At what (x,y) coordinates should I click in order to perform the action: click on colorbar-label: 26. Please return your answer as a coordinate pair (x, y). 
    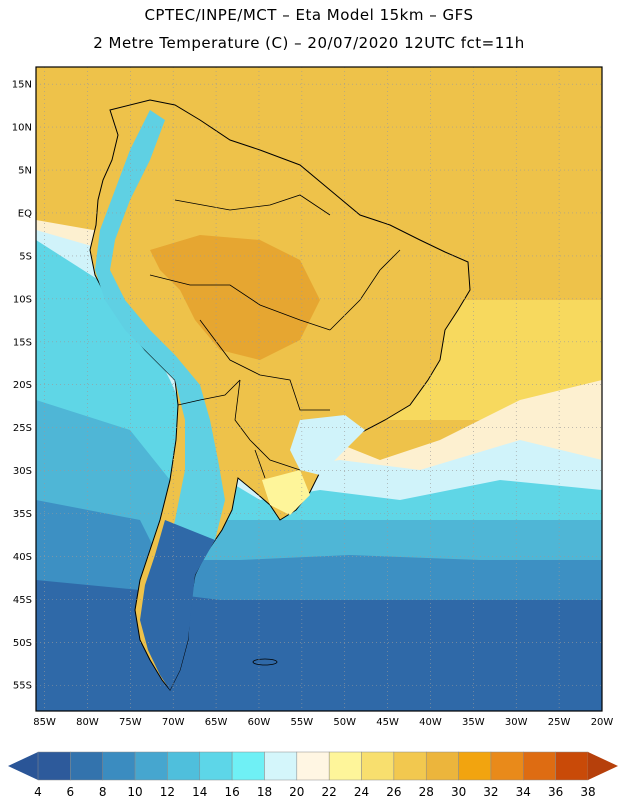
    Looking at the image, I should click on (393, 792).